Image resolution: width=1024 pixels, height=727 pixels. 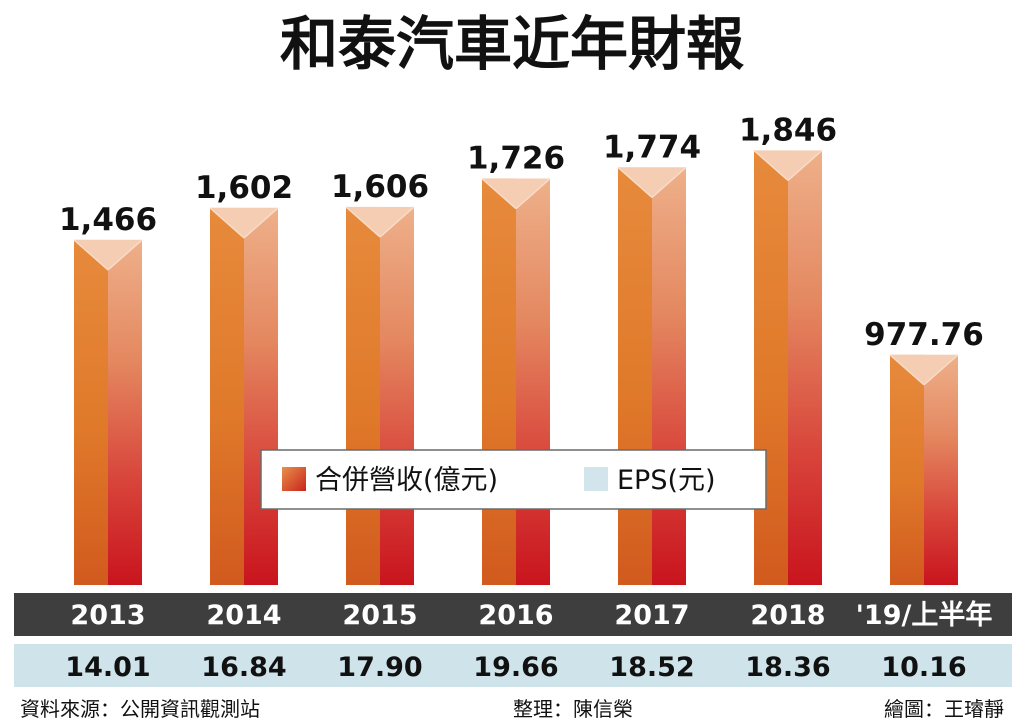 What do you see at coordinates (243, 615) in the screenshot?
I see `year-label: 2014` at bounding box center [243, 615].